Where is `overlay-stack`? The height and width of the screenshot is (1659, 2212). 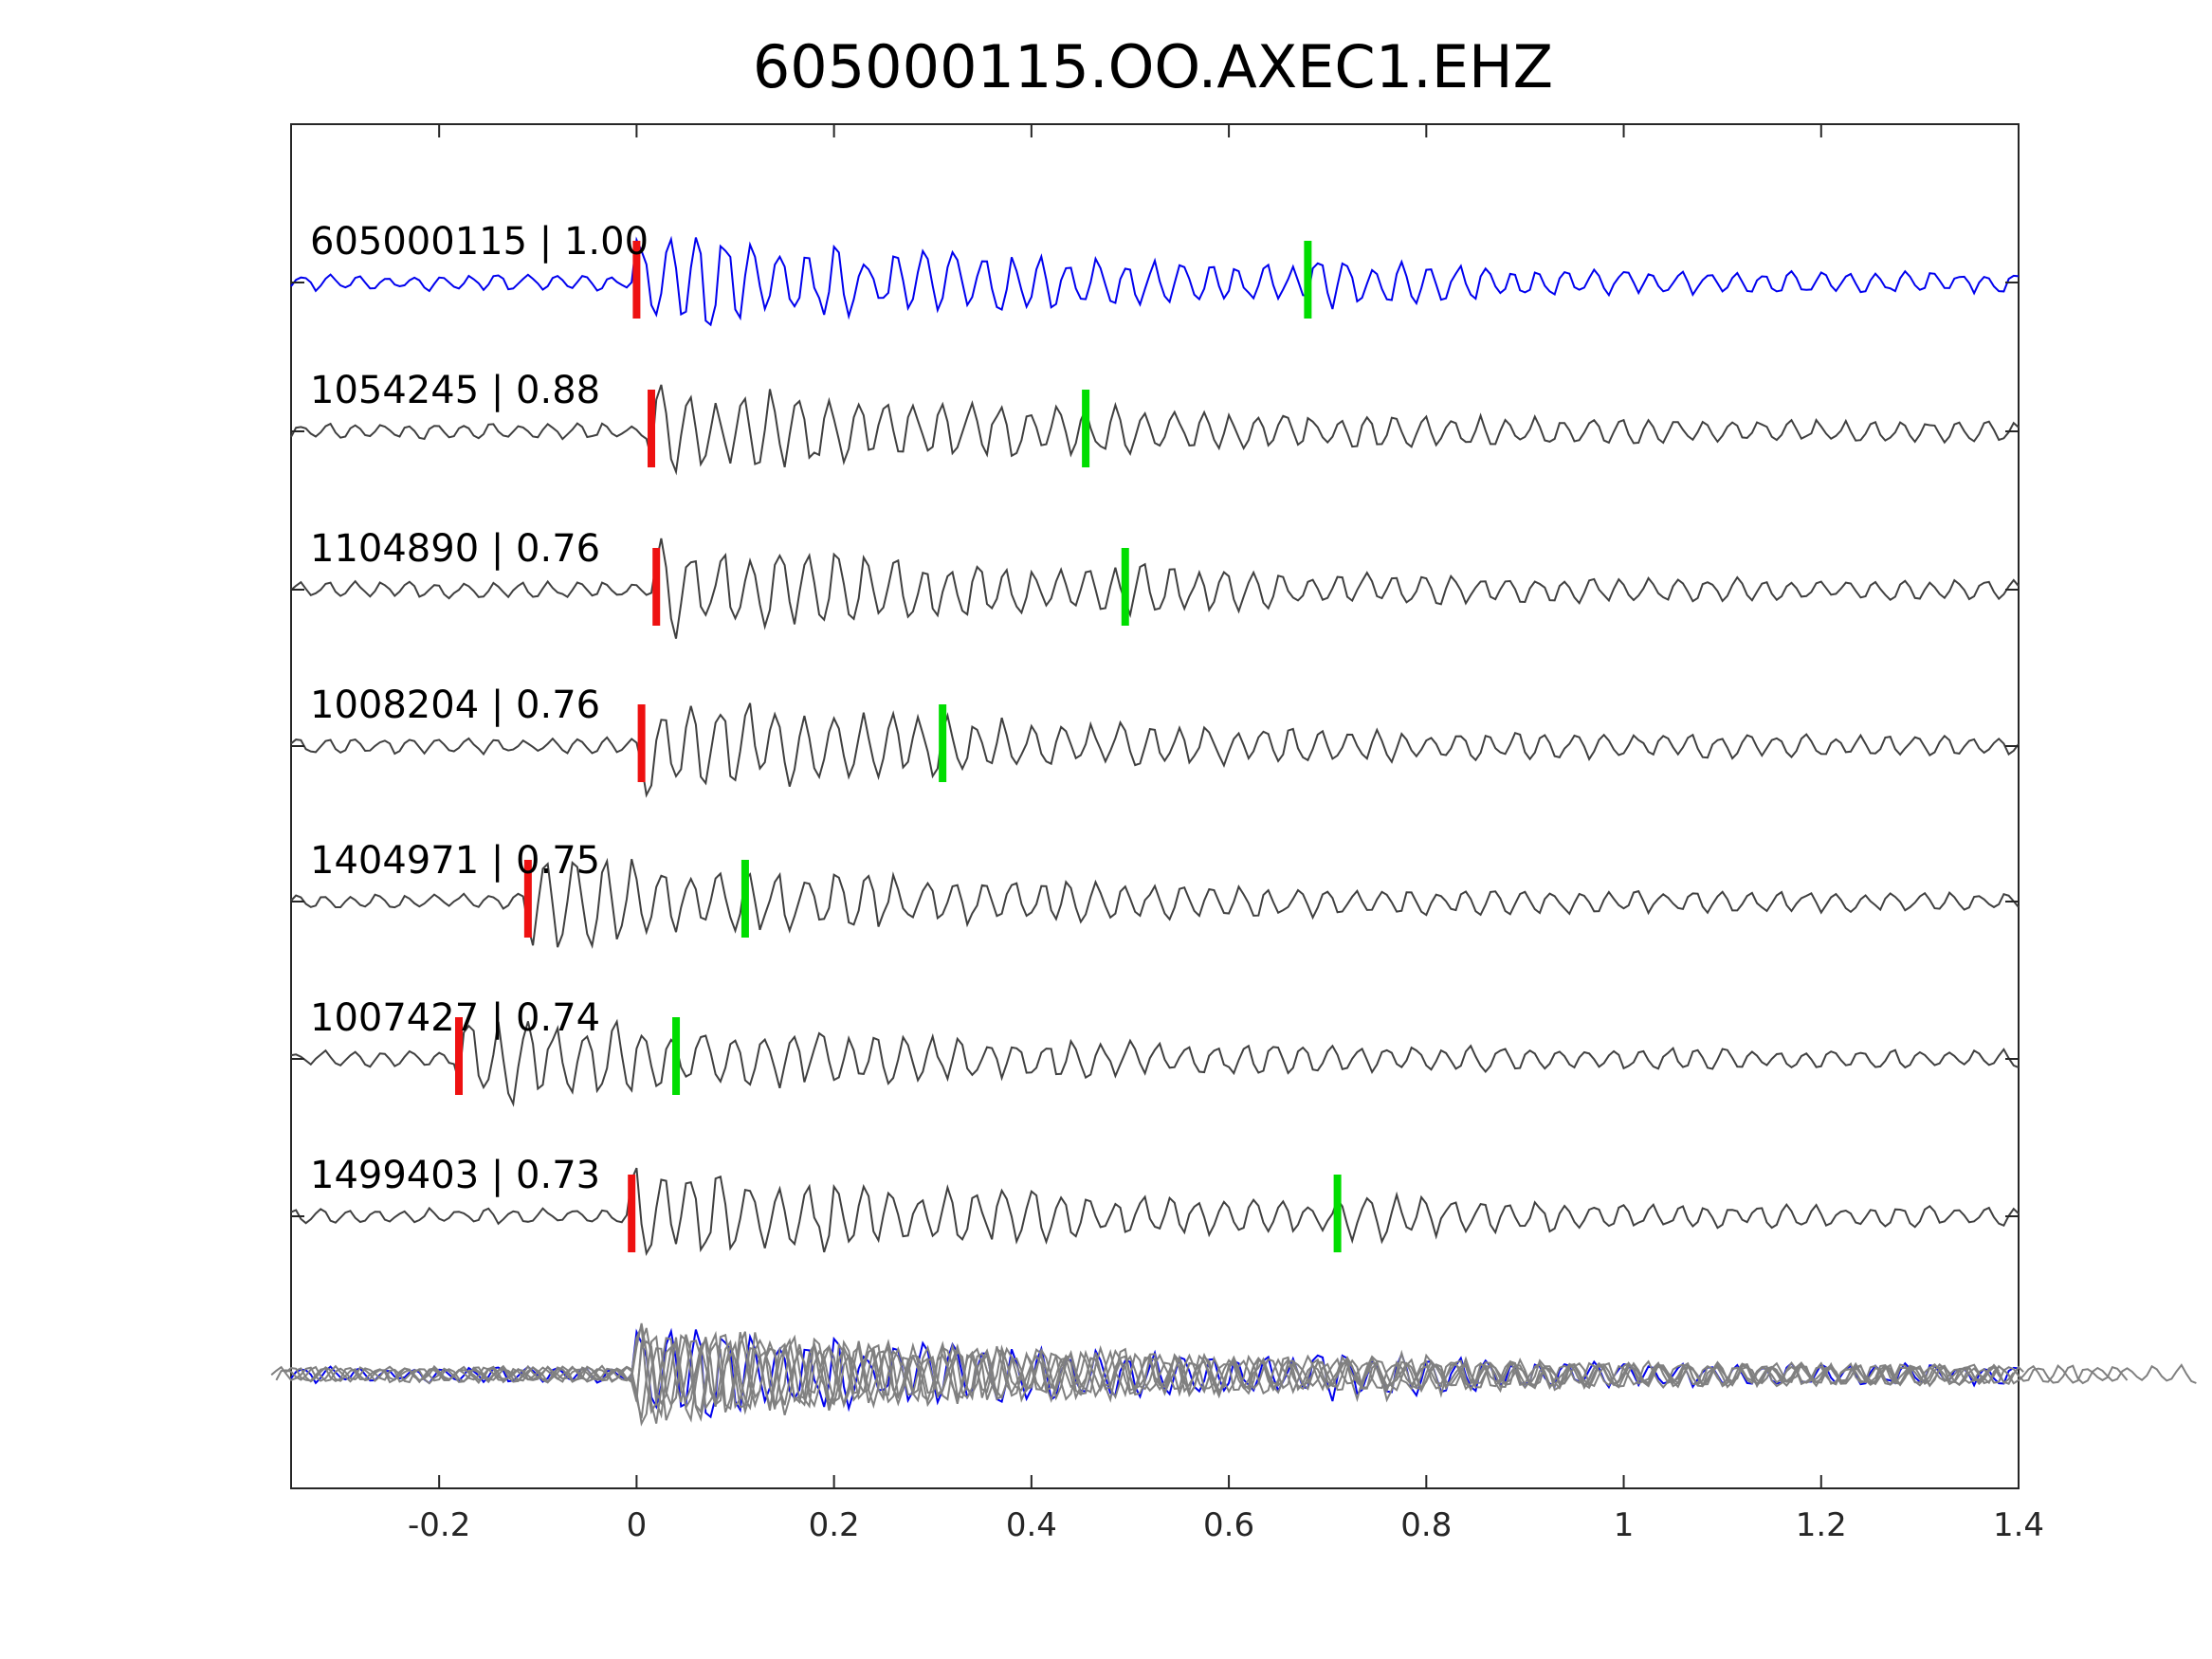 overlay-stack is located at coordinates (1233, 1374).